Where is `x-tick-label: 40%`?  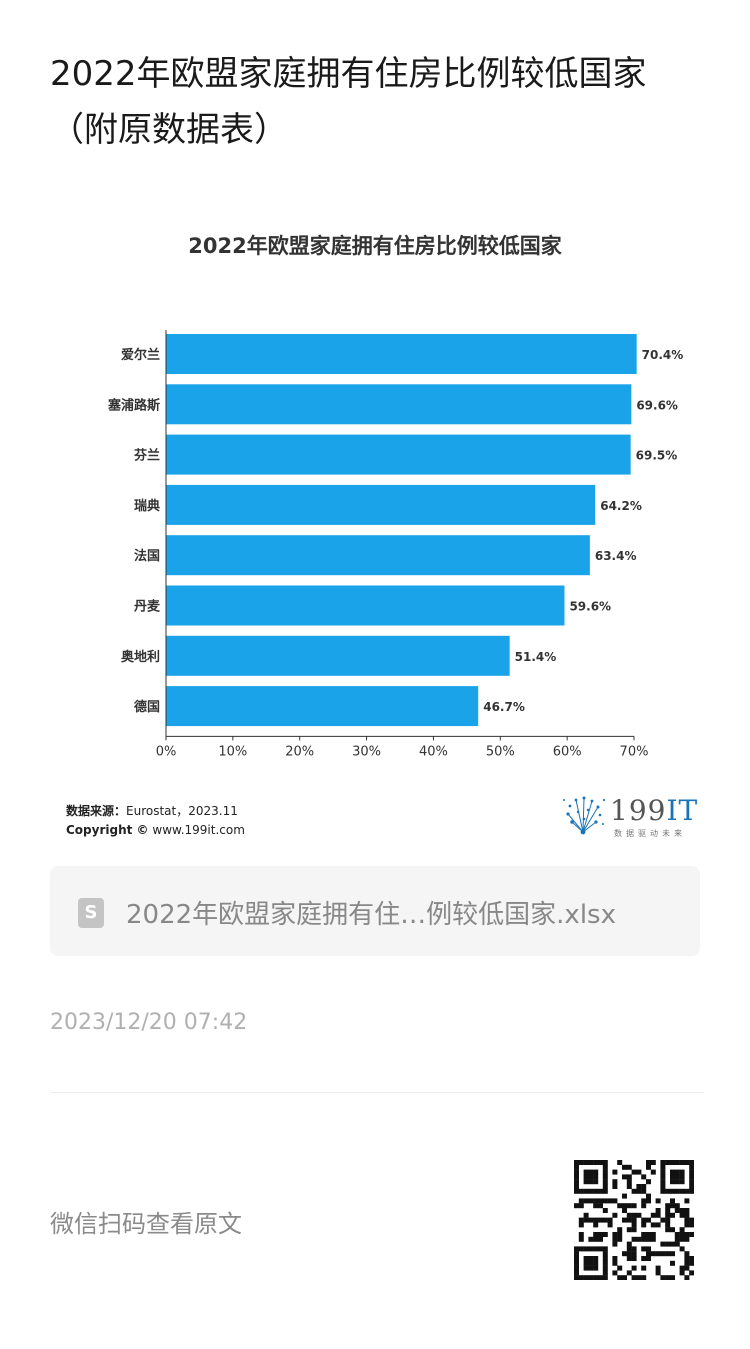
x-tick-label: 40% is located at coordinates (433, 751).